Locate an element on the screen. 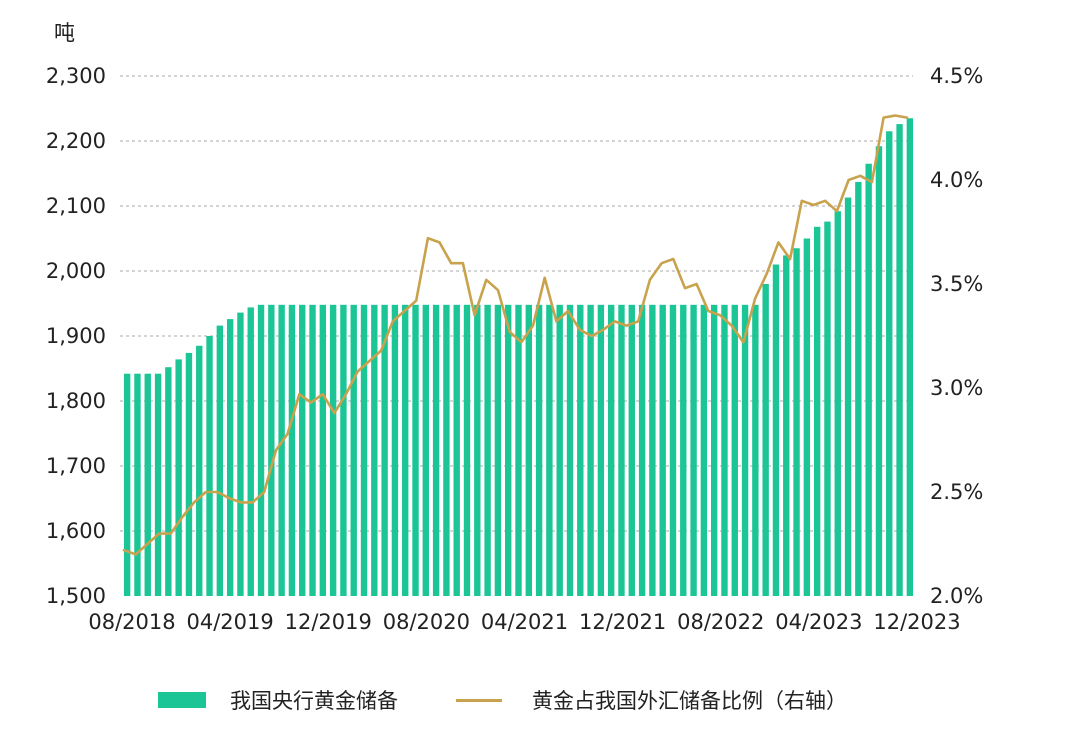  legend-item-gold-share: 黄金占我国外汇储备比例（右轴） is located at coordinates (651, 700).